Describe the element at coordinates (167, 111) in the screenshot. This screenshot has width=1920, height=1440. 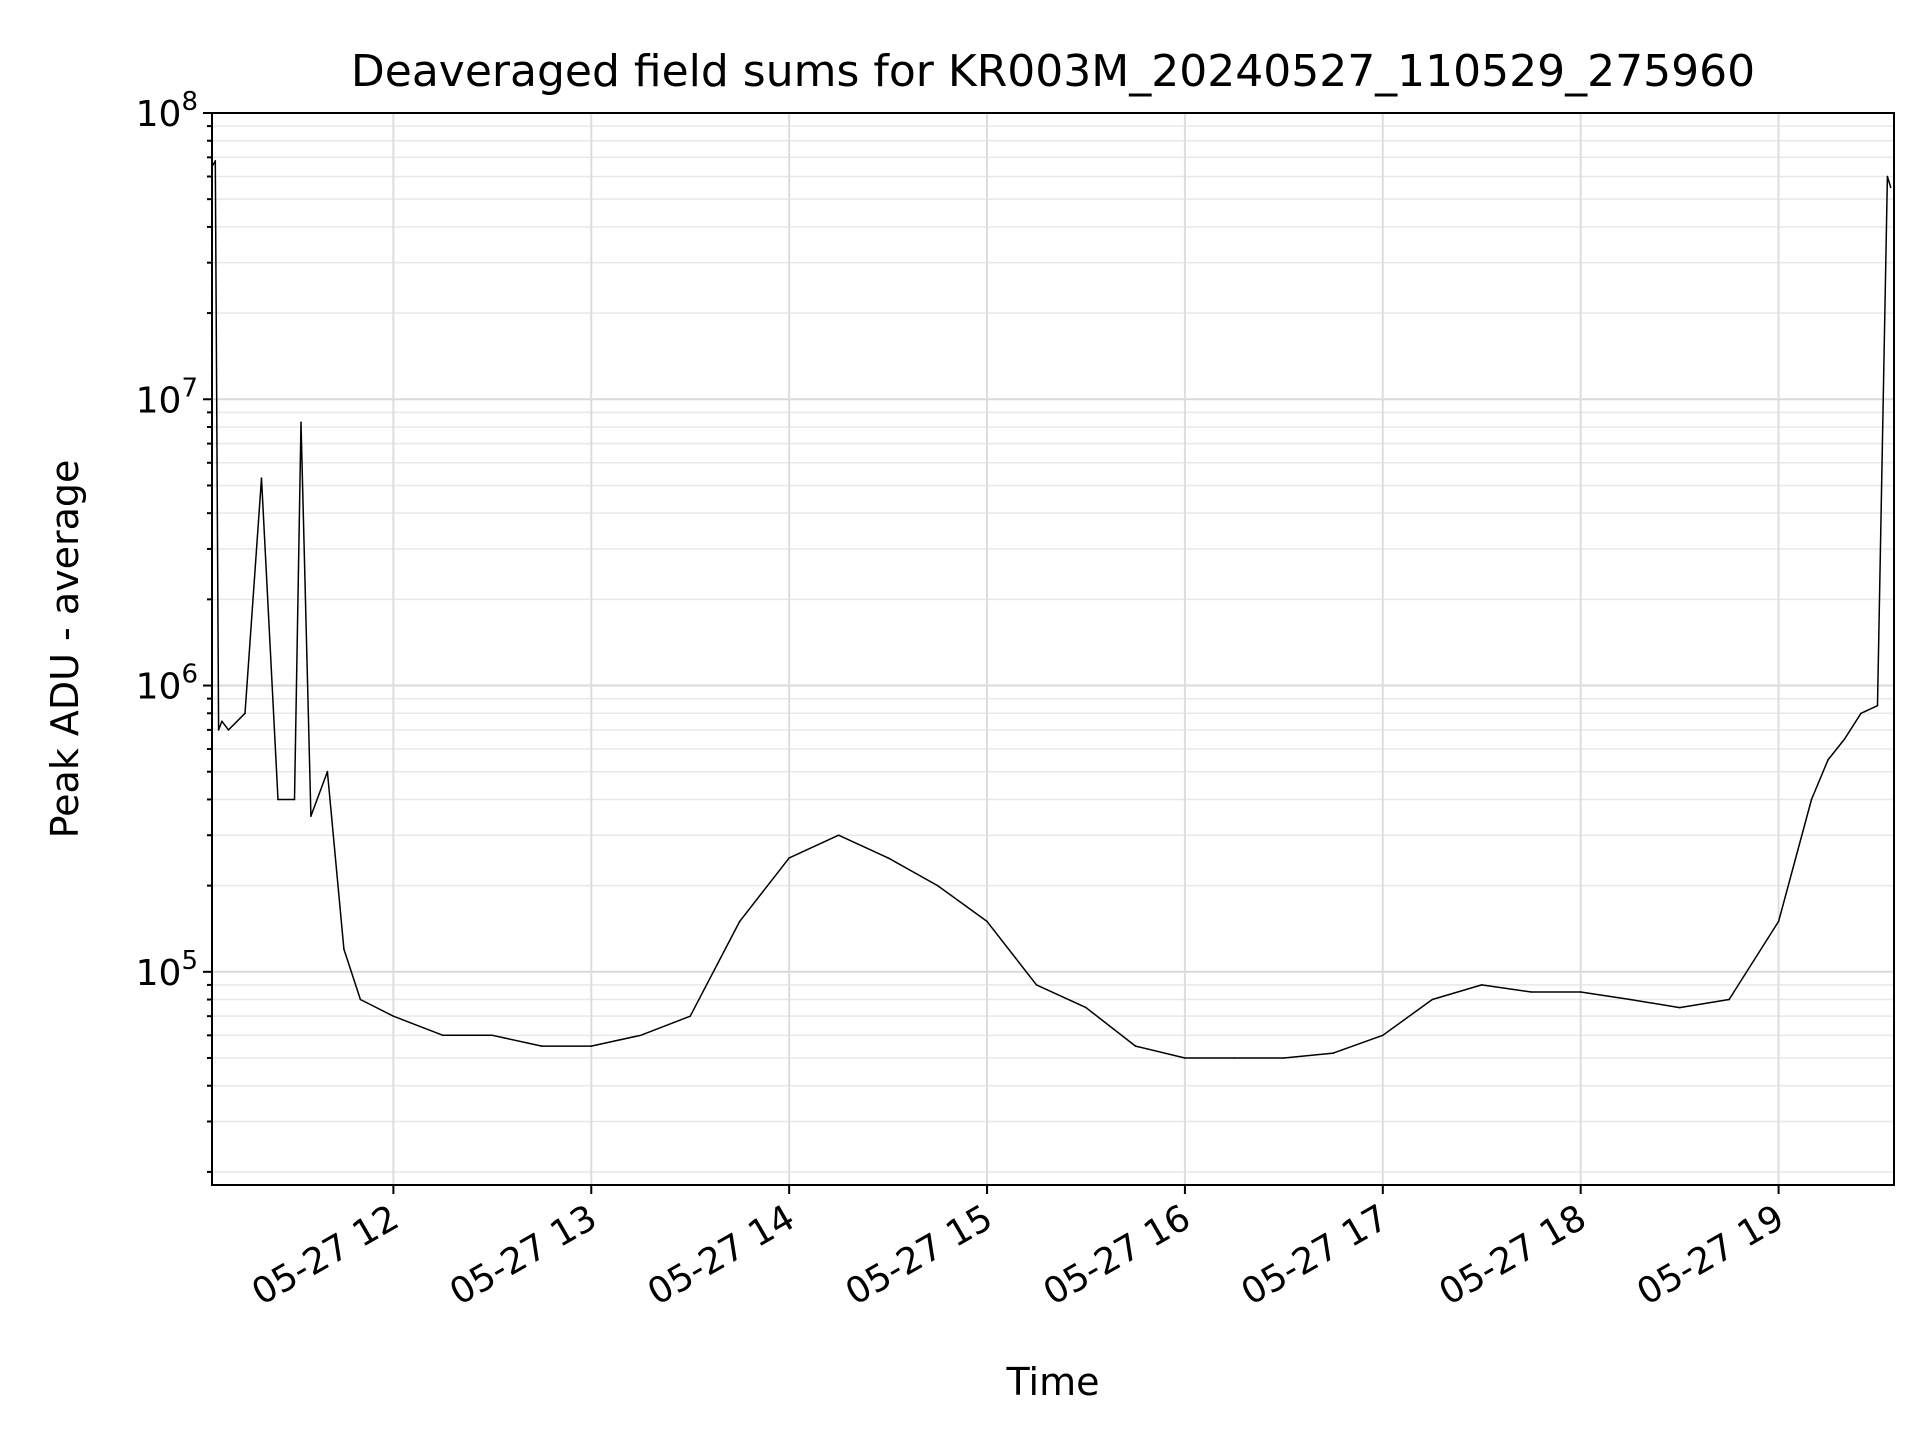
I see `y-tick-label: 10⁸` at that location.